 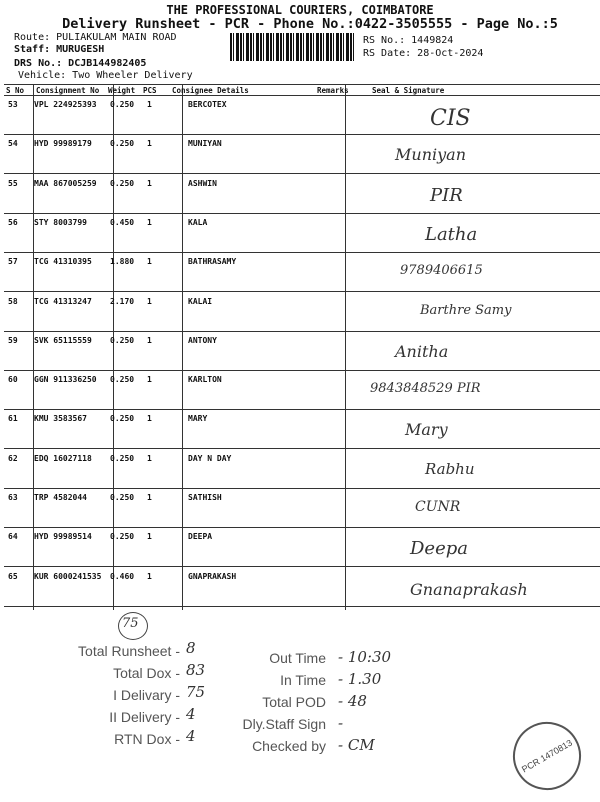 I want to click on cell-wt: 1.880, so click(x=122, y=262).